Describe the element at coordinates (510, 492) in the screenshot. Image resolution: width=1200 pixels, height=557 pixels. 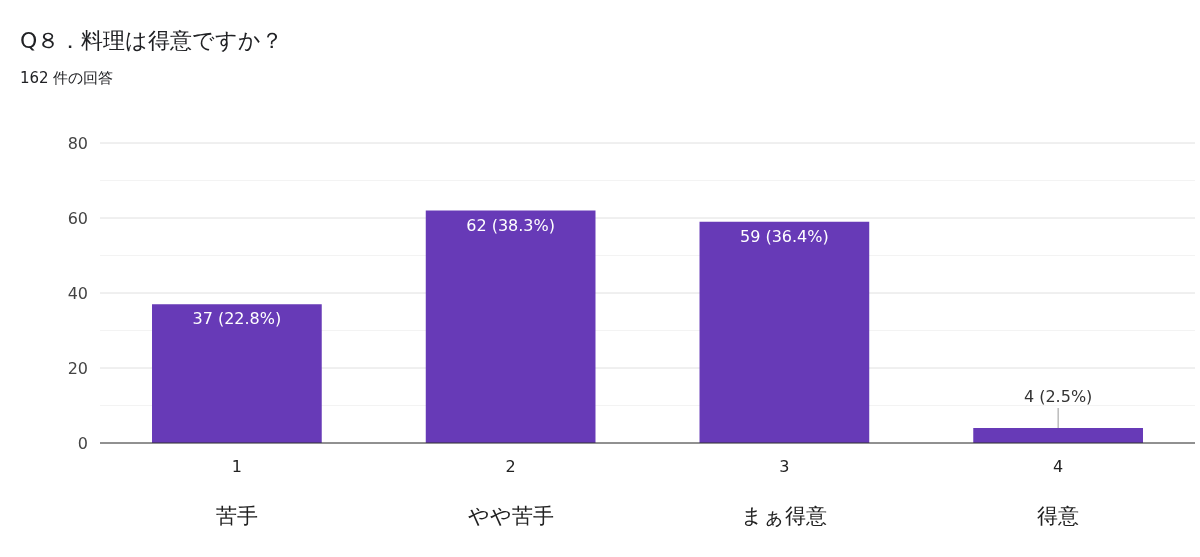
I see `category-label: 2 やや苦手` at that location.